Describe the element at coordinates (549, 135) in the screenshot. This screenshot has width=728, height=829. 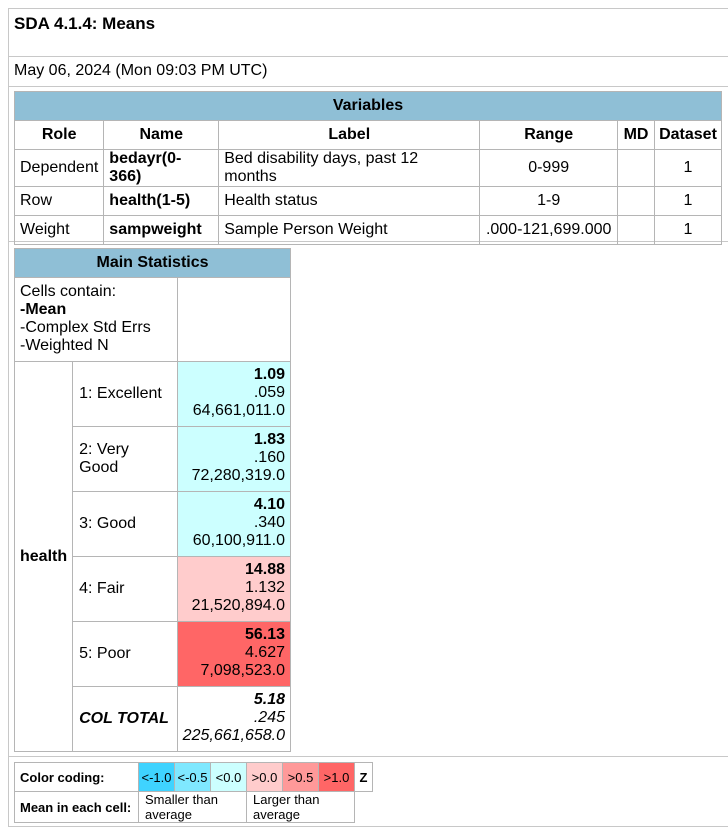
I see `col-range: Range` at that location.